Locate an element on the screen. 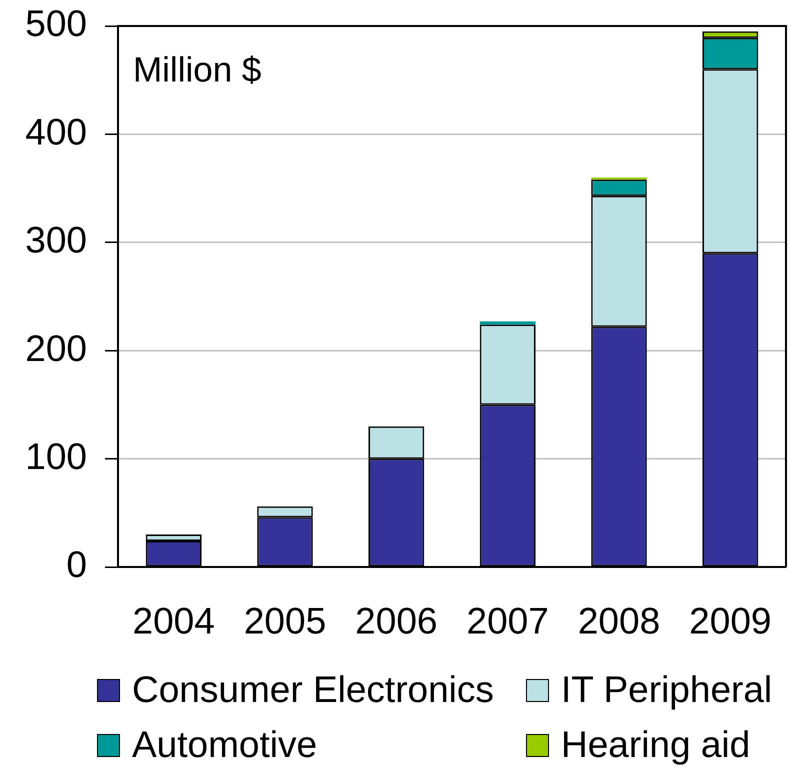 Image resolution: width=789 pixels, height=767 pixels. y-tick-label: 200 is located at coordinates (56, 348).